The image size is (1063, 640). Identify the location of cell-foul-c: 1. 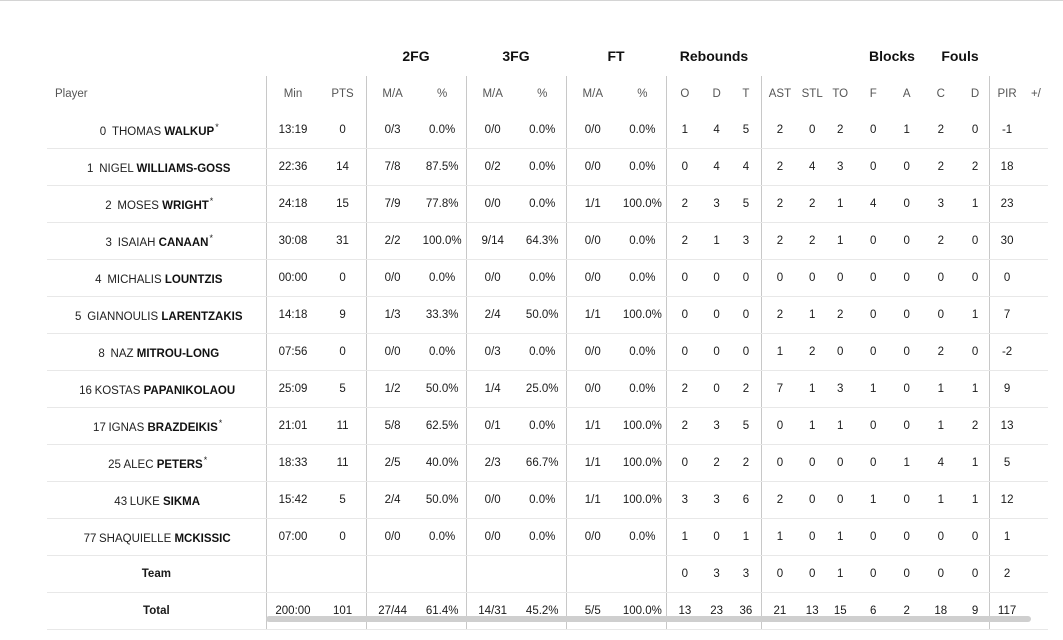
(940, 389).